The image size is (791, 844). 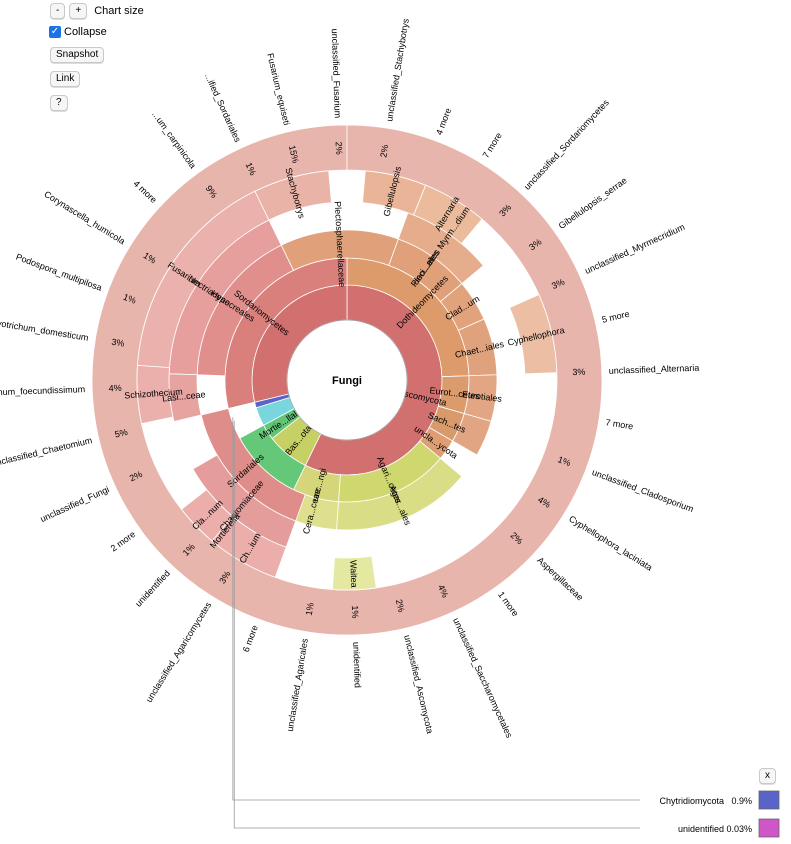 I want to click on wedge-cyphellophora, so click(x=533, y=334).